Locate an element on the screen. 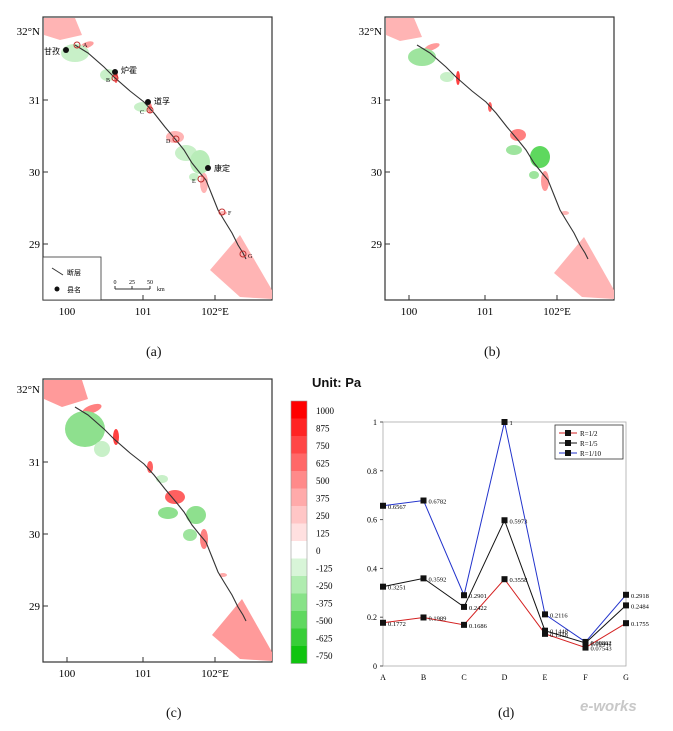  point-label: A is located at coordinates (85, 46).